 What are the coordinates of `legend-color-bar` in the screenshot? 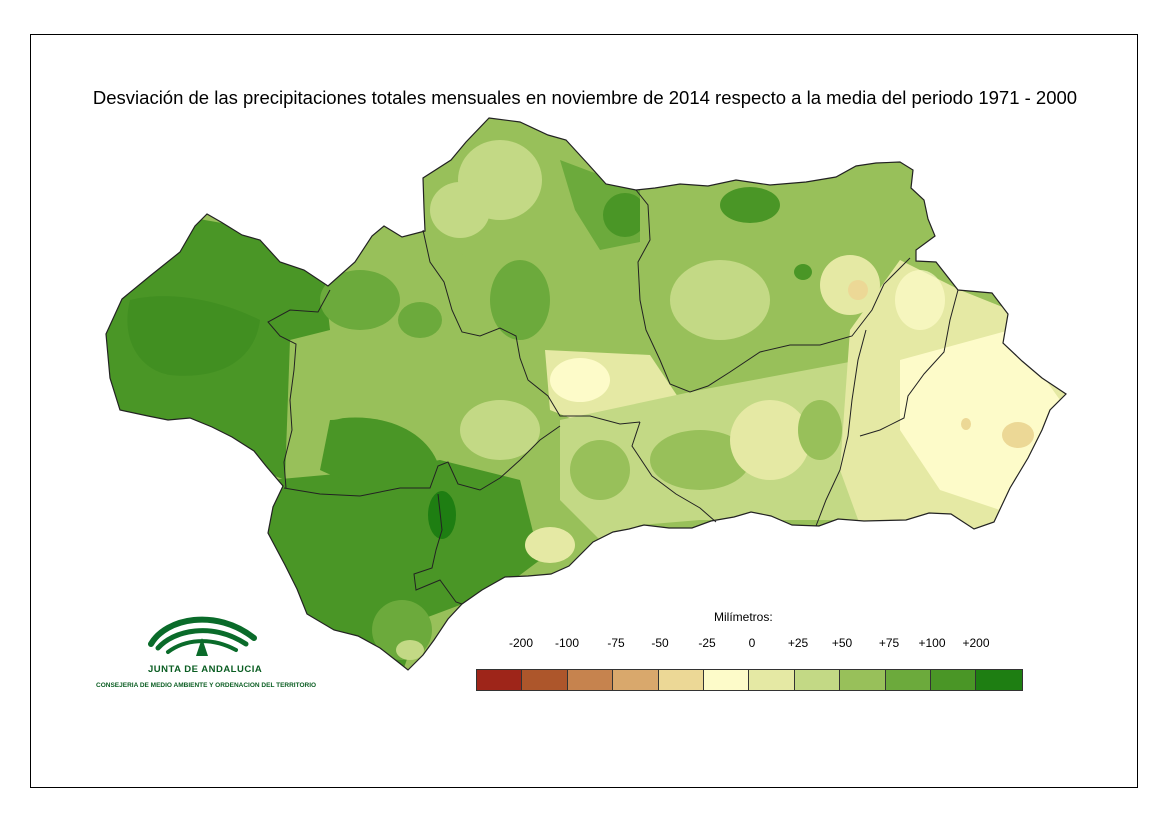 It's located at (749, 680).